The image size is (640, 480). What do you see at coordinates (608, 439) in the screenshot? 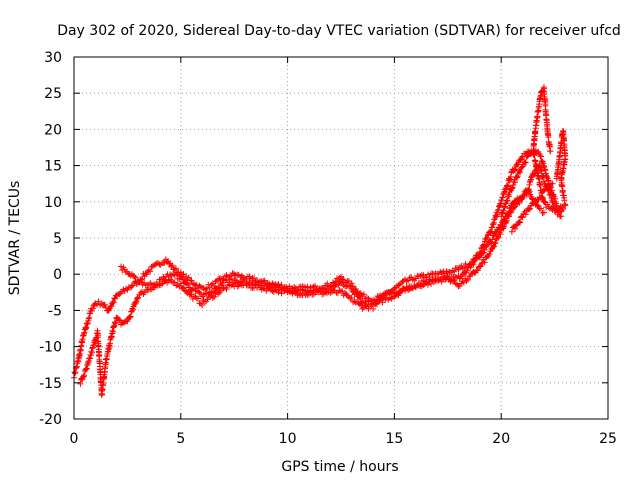
I see `x-tick-label: 25` at bounding box center [608, 439].